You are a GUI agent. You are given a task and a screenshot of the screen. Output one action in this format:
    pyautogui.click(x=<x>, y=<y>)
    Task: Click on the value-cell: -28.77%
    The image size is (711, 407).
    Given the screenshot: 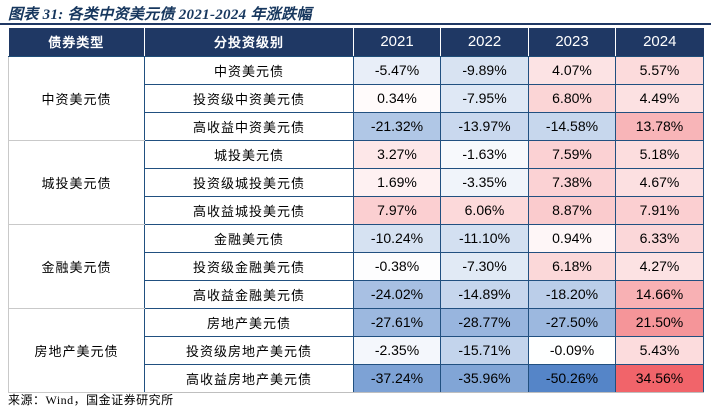 What is the action you would take?
    pyautogui.click(x=484, y=322)
    